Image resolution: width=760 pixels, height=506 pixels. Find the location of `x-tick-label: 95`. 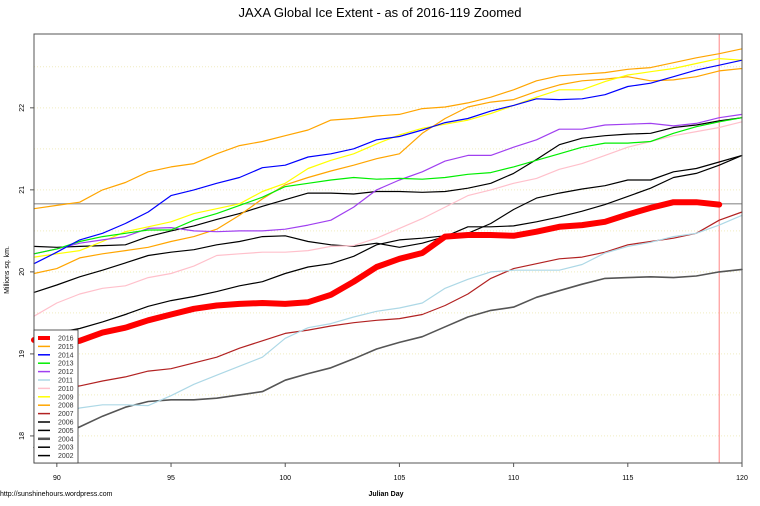

x-tick-label: 95 is located at coordinates (171, 478).